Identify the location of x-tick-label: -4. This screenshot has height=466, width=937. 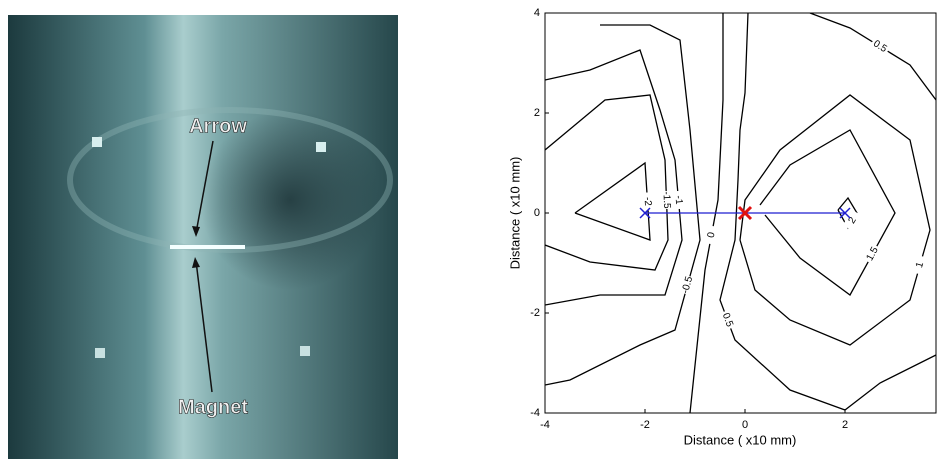
(545, 425).